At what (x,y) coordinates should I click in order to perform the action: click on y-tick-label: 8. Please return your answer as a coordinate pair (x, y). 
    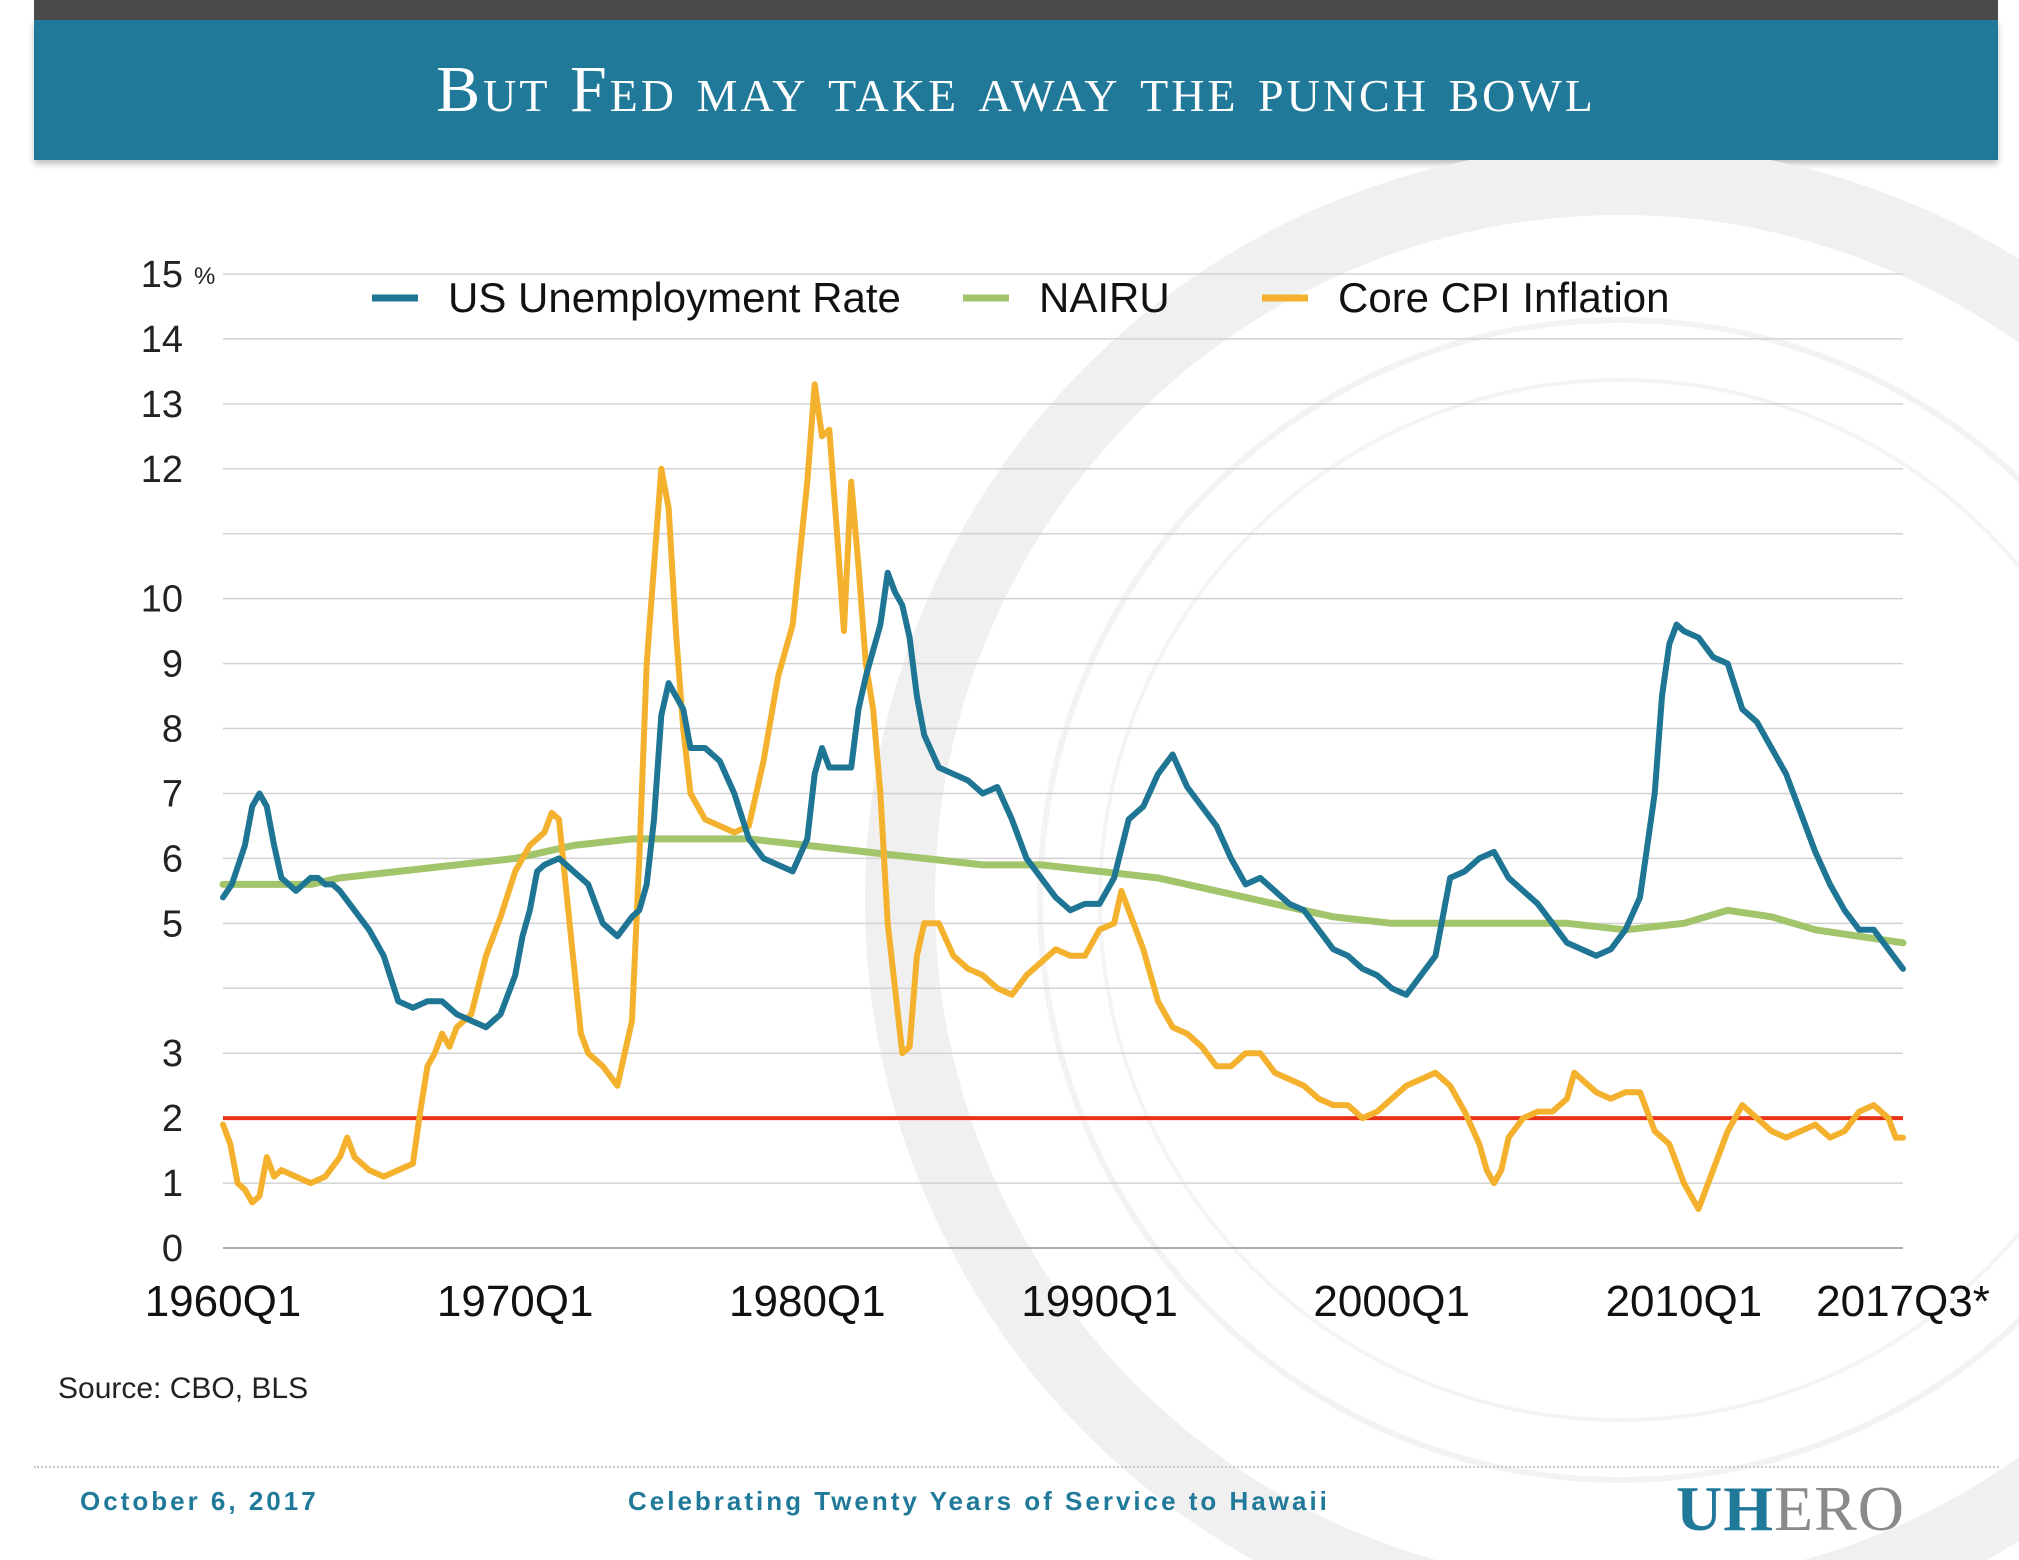
    Looking at the image, I should click on (172, 730).